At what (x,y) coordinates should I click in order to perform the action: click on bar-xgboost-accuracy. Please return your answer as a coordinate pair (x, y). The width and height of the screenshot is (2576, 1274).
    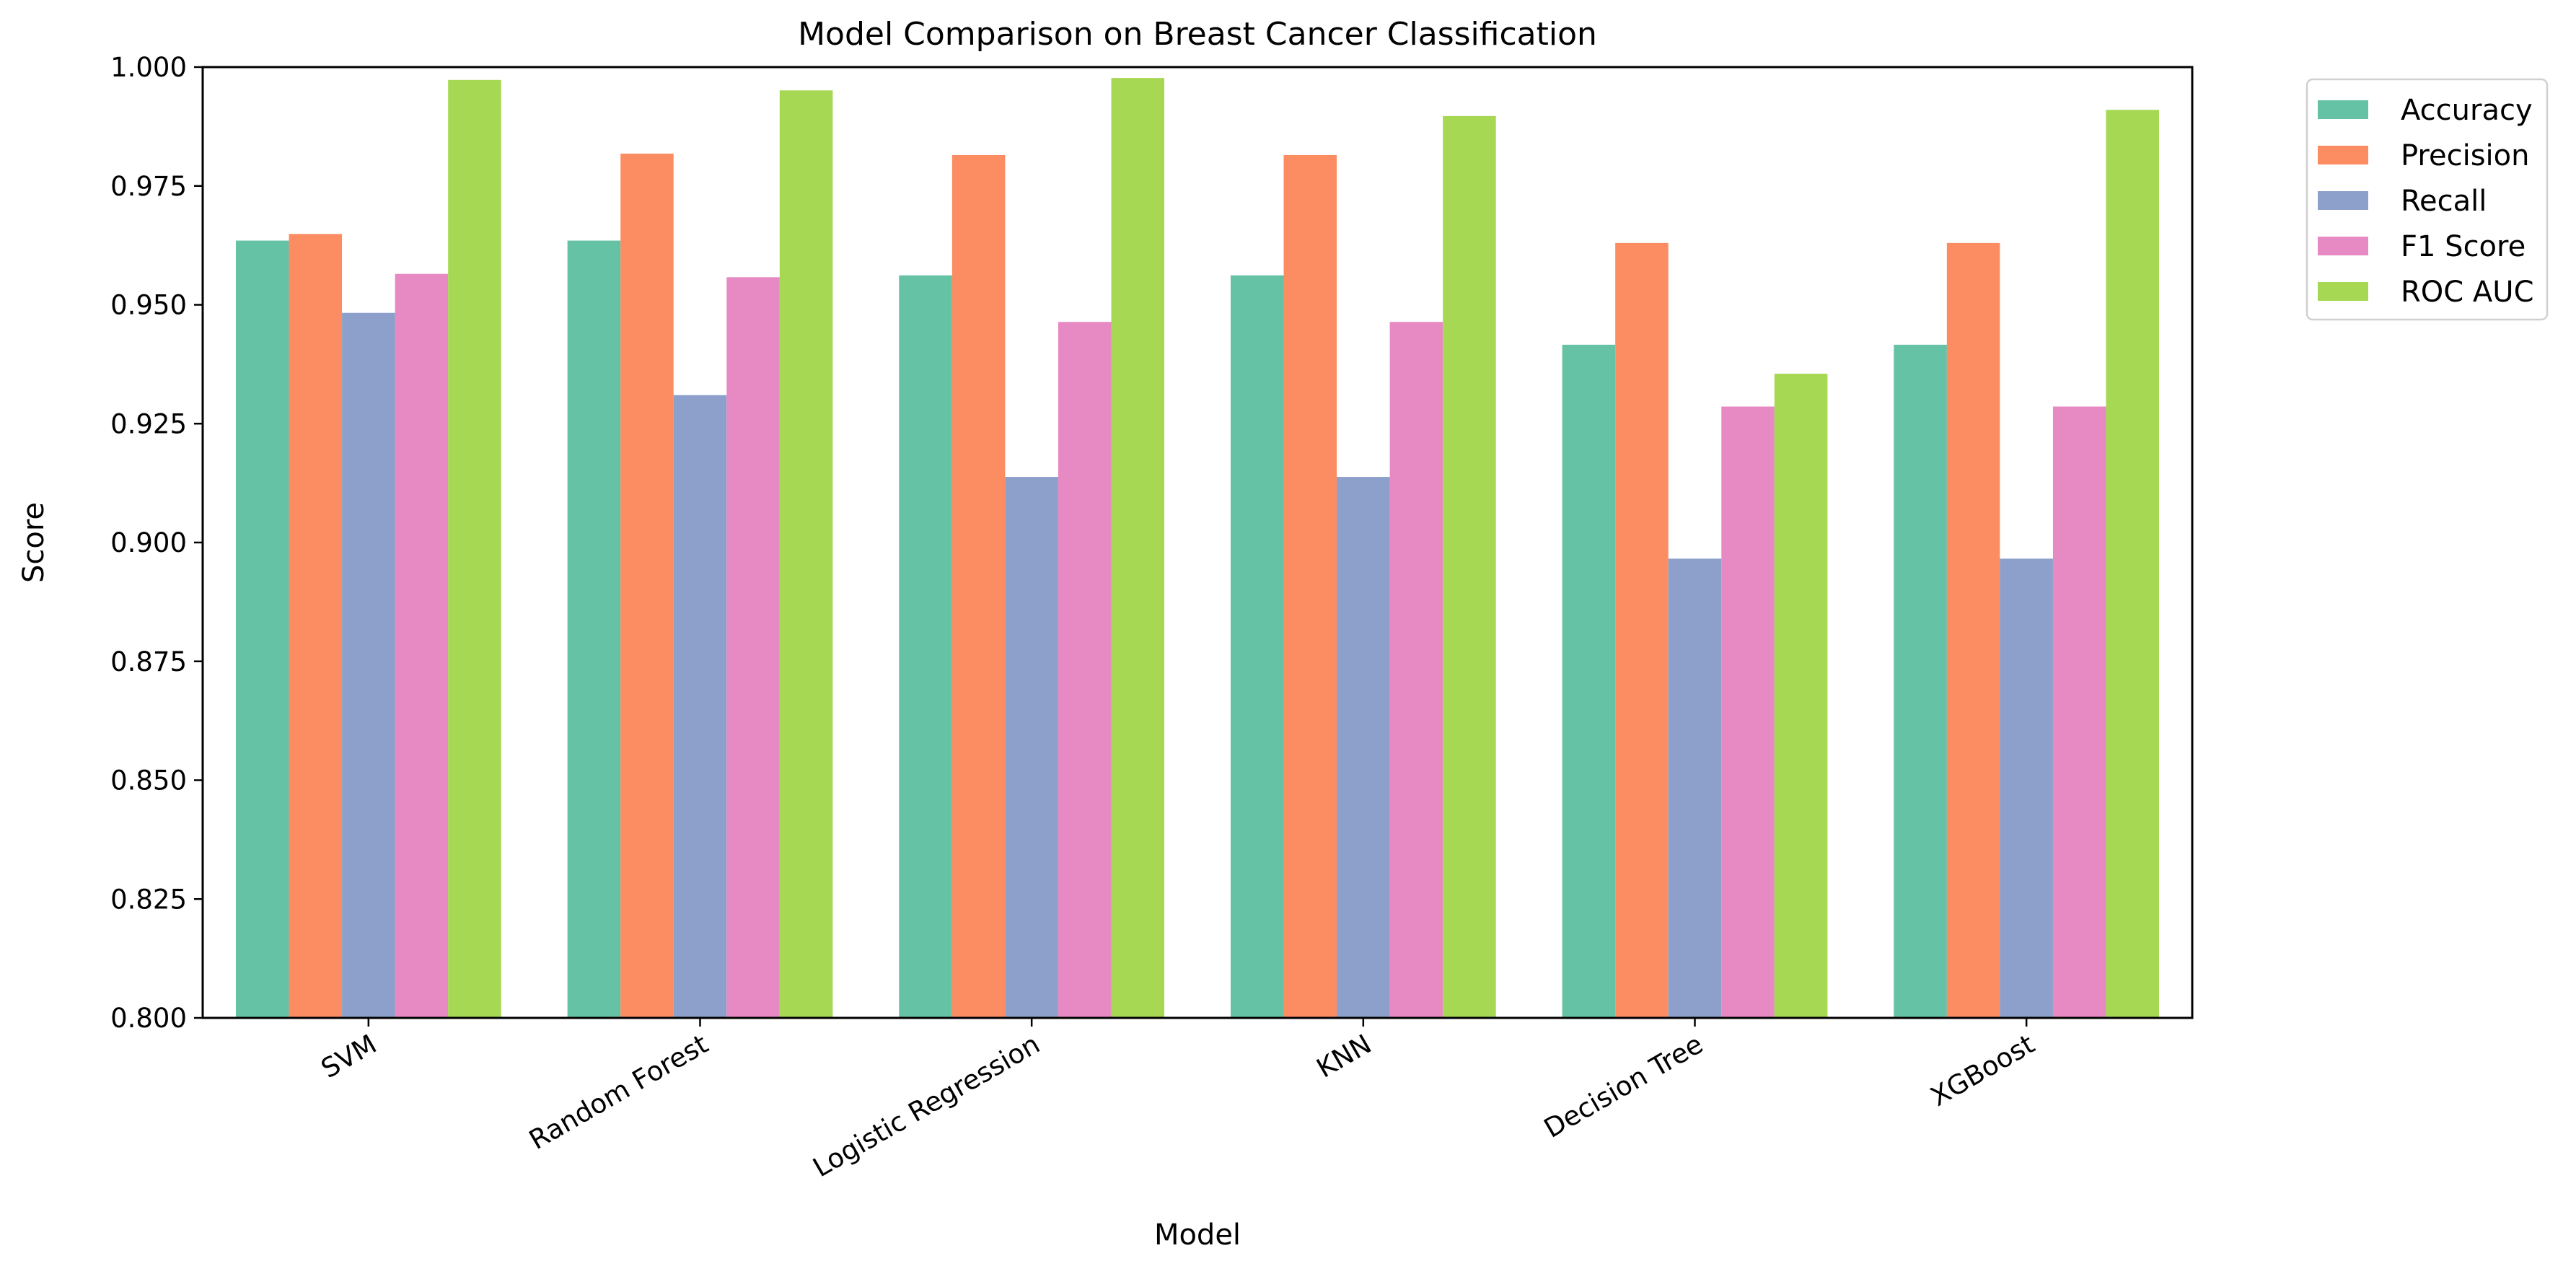
    Looking at the image, I should click on (1920, 682).